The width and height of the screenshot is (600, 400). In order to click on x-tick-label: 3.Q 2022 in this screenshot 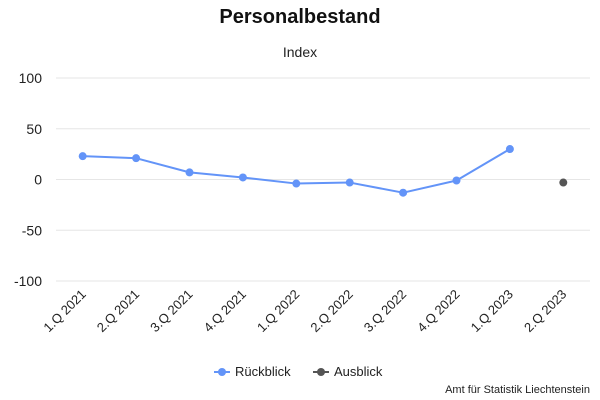, I will do `click(385, 311)`.